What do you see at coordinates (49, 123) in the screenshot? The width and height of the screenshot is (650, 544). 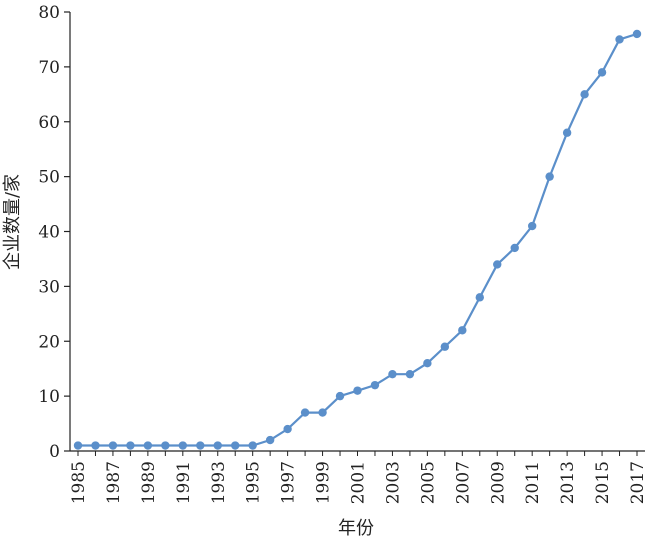 I see `y-tick-label: 60` at bounding box center [49, 123].